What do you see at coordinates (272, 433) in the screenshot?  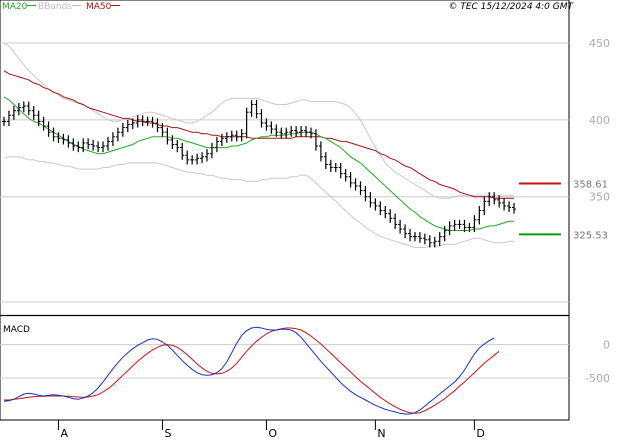 I see `x-tick-label: O` at bounding box center [272, 433].